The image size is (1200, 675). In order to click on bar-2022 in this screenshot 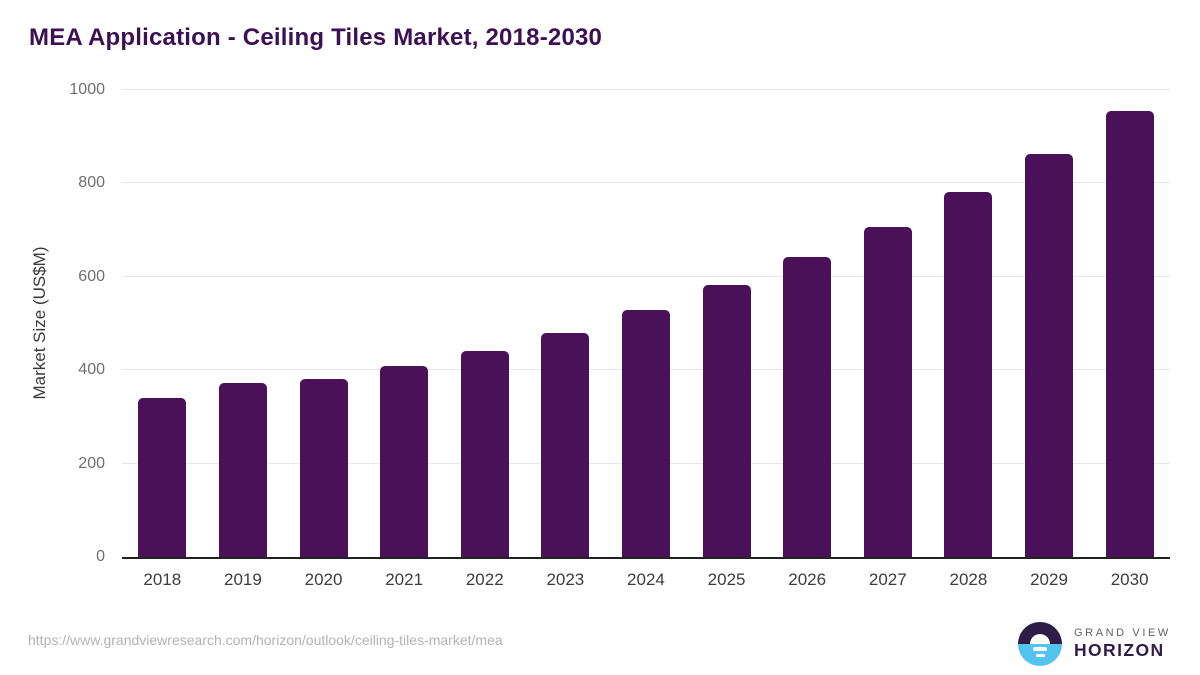, I will do `click(484, 454)`.